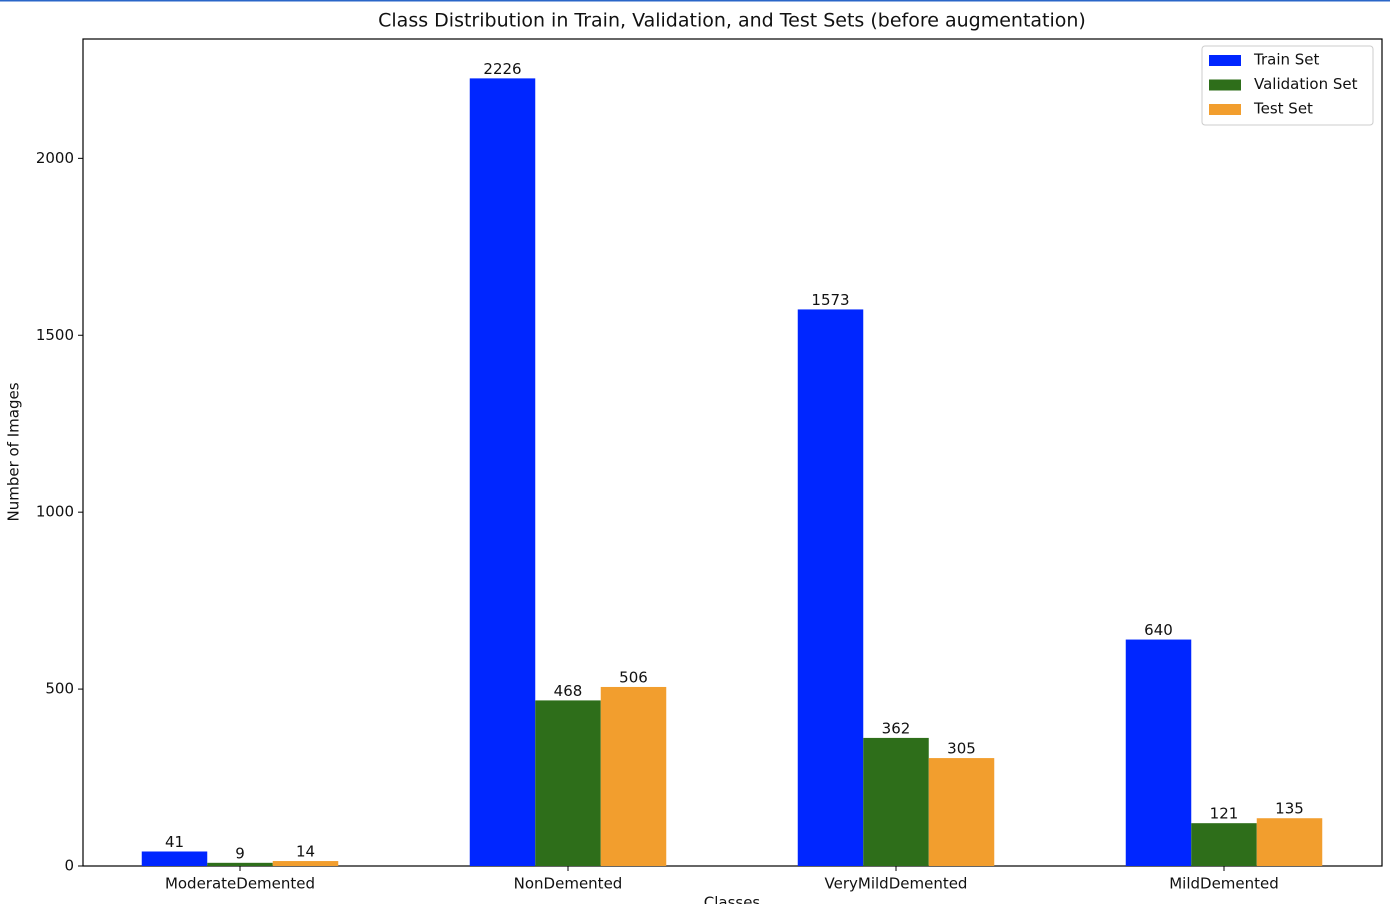  Describe the element at coordinates (69, 866) in the screenshot. I see `y-tick-label: 0` at that location.